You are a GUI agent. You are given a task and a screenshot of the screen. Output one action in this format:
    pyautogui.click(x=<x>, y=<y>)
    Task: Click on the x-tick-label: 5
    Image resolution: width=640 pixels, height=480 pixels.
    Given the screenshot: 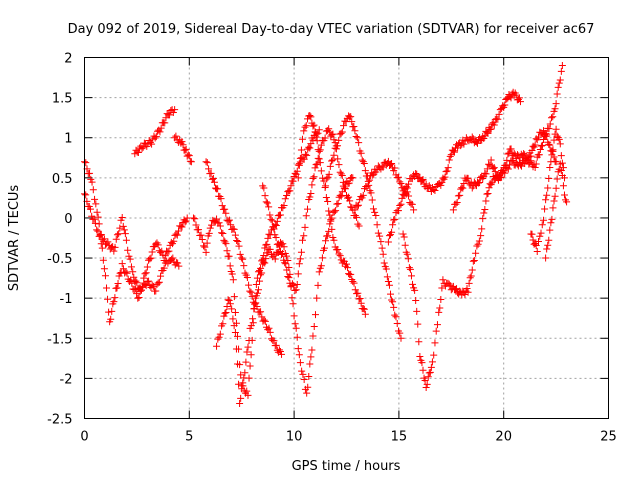 What is the action you would take?
    pyautogui.click(x=189, y=437)
    